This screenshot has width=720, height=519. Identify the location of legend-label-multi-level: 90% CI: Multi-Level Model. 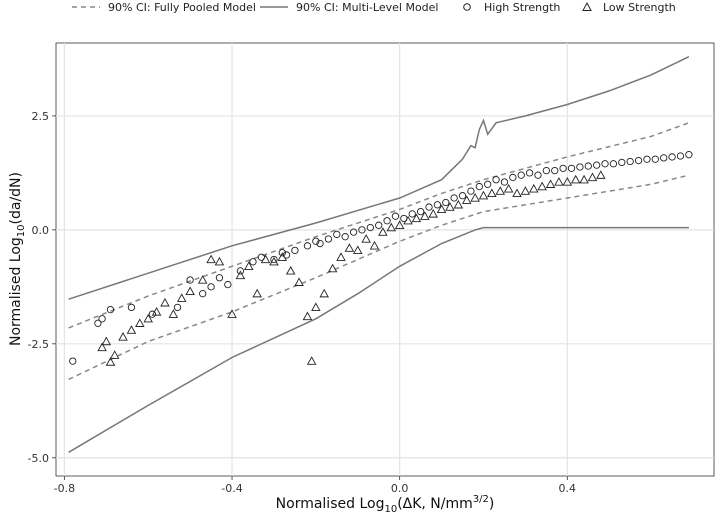
(367, 7).